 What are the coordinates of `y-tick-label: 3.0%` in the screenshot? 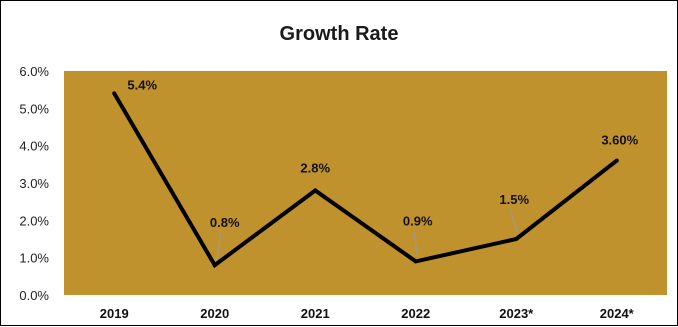 It's located at (34, 183).